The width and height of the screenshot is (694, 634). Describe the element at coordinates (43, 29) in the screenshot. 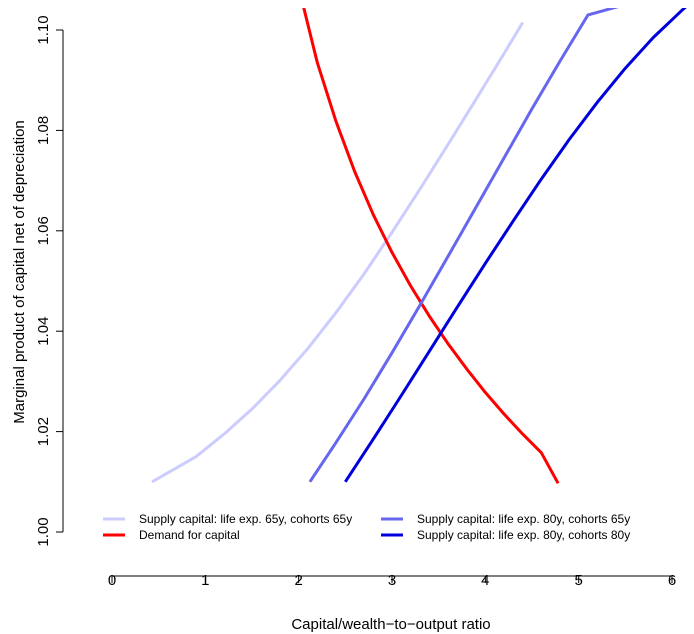

I see `y-tick-label: 1.10` at that location.